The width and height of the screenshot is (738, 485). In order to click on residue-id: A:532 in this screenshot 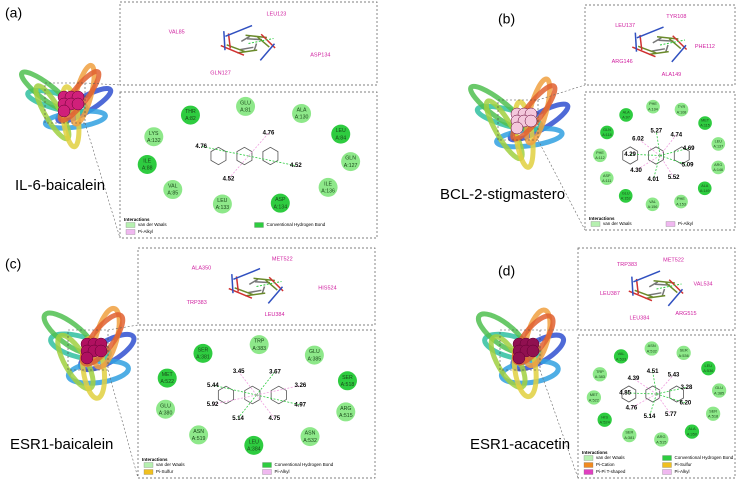, I will do `click(652, 350)`.